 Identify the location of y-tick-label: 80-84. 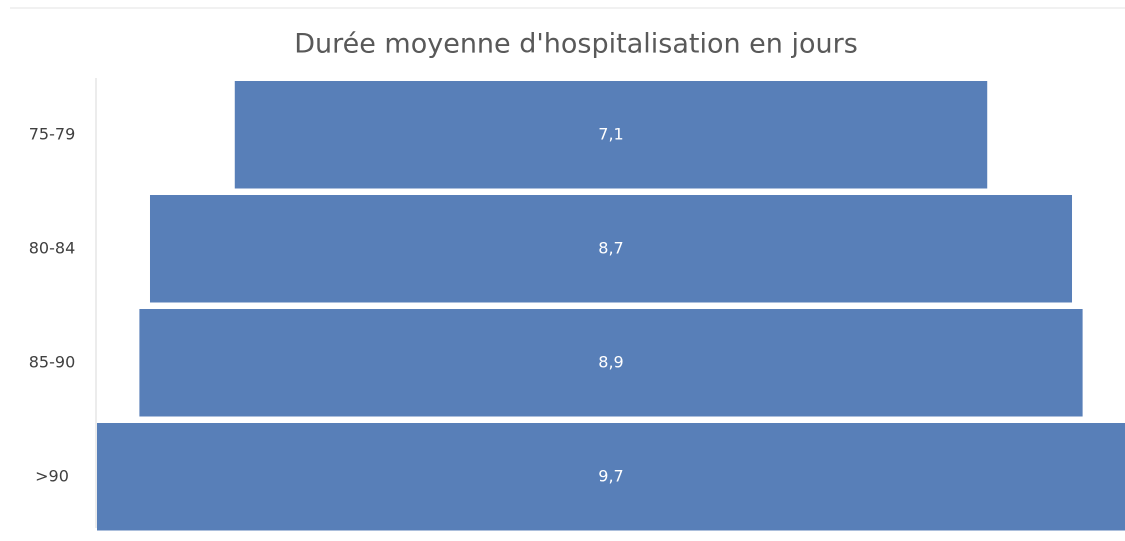
(52, 247).